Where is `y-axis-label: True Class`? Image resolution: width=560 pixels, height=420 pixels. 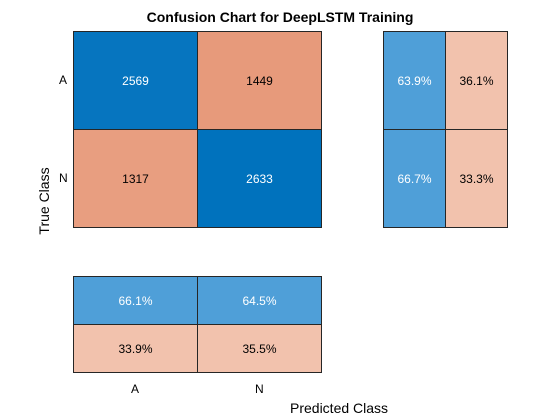
y-axis-label: True Class is located at coordinates (44, 201).